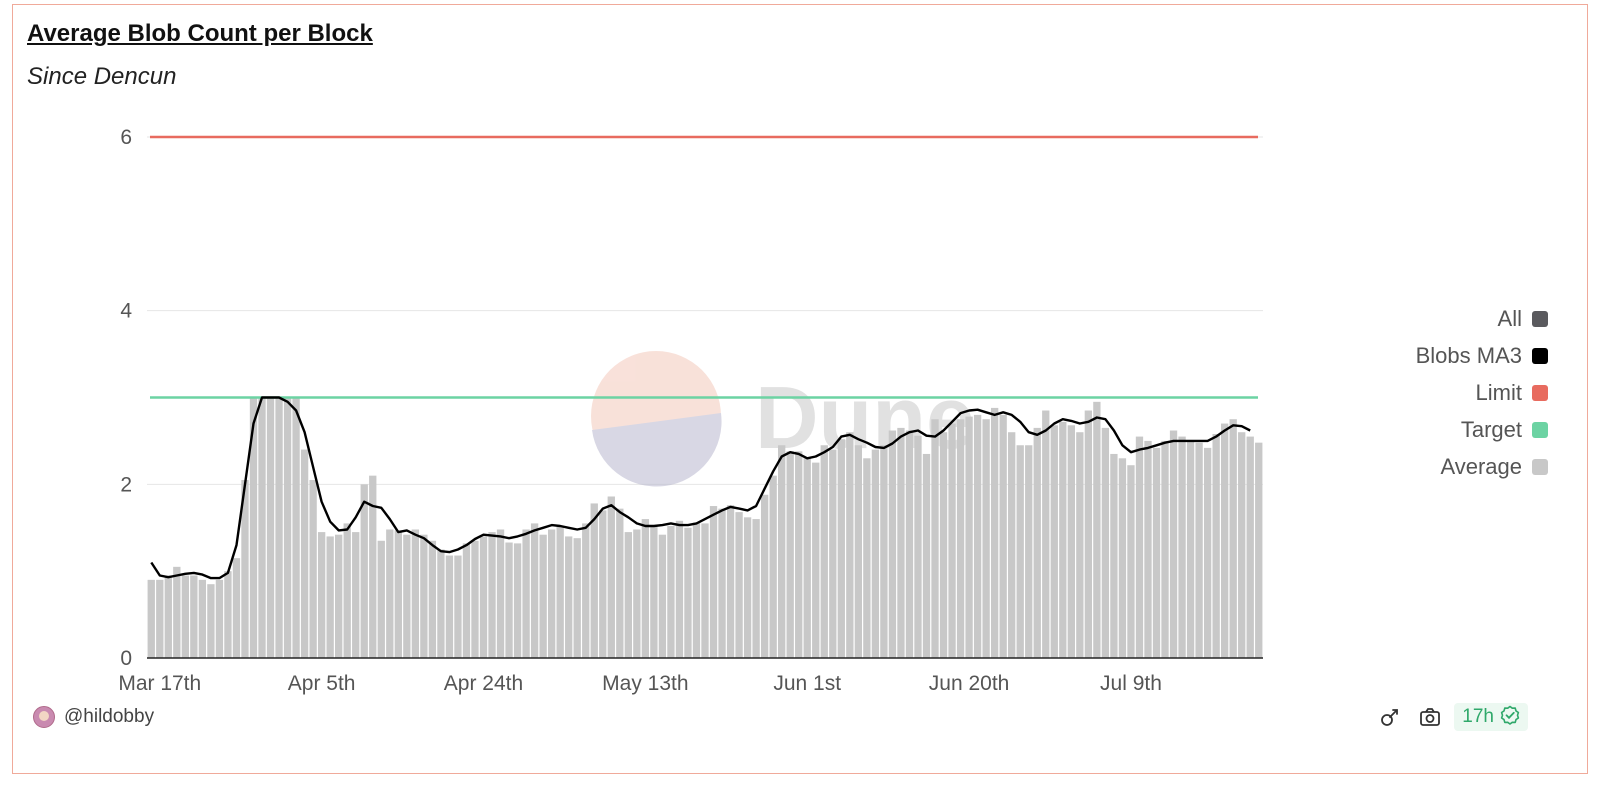  I want to click on camera-icon, so click(1430, 717).